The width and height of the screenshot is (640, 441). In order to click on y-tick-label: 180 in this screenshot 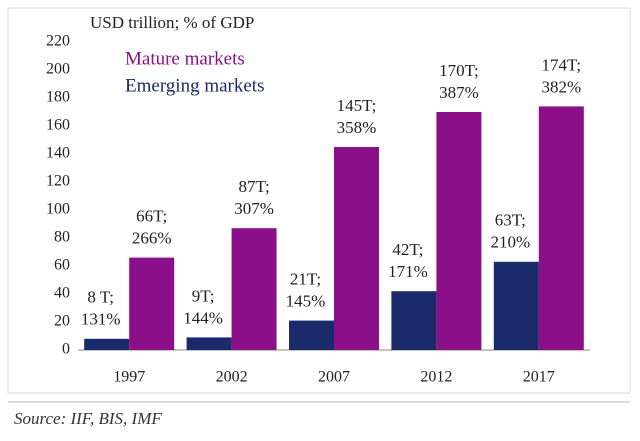, I will do `click(58, 97)`.